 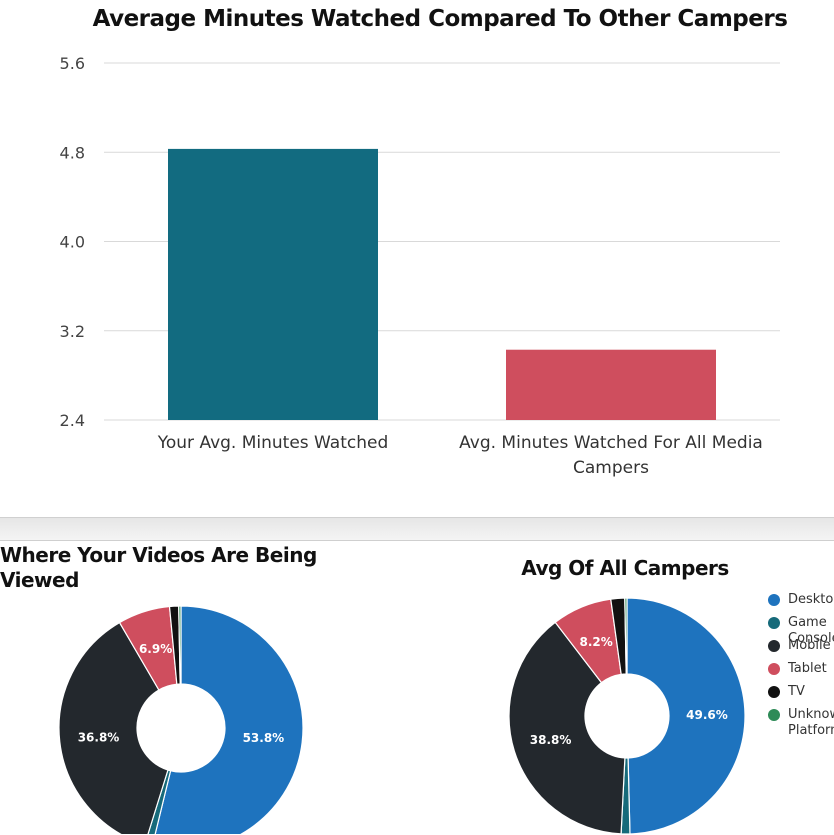 What do you see at coordinates (417, 529) in the screenshot?
I see `panel-divider` at bounding box center [417, 529].